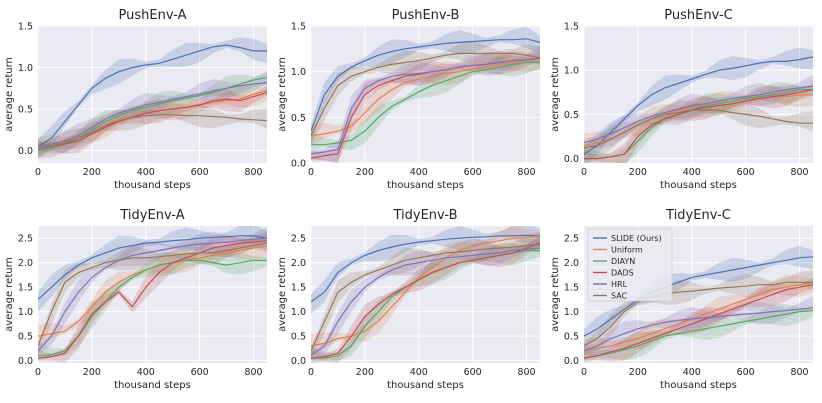 The image size is (822, 403). What do you see at coordinates (630, 265) in the screenshot?
I see `legend: SLIDE (Ours) Uniform DIAYN DADS HRL SAC` at bounding box center [630, 265].